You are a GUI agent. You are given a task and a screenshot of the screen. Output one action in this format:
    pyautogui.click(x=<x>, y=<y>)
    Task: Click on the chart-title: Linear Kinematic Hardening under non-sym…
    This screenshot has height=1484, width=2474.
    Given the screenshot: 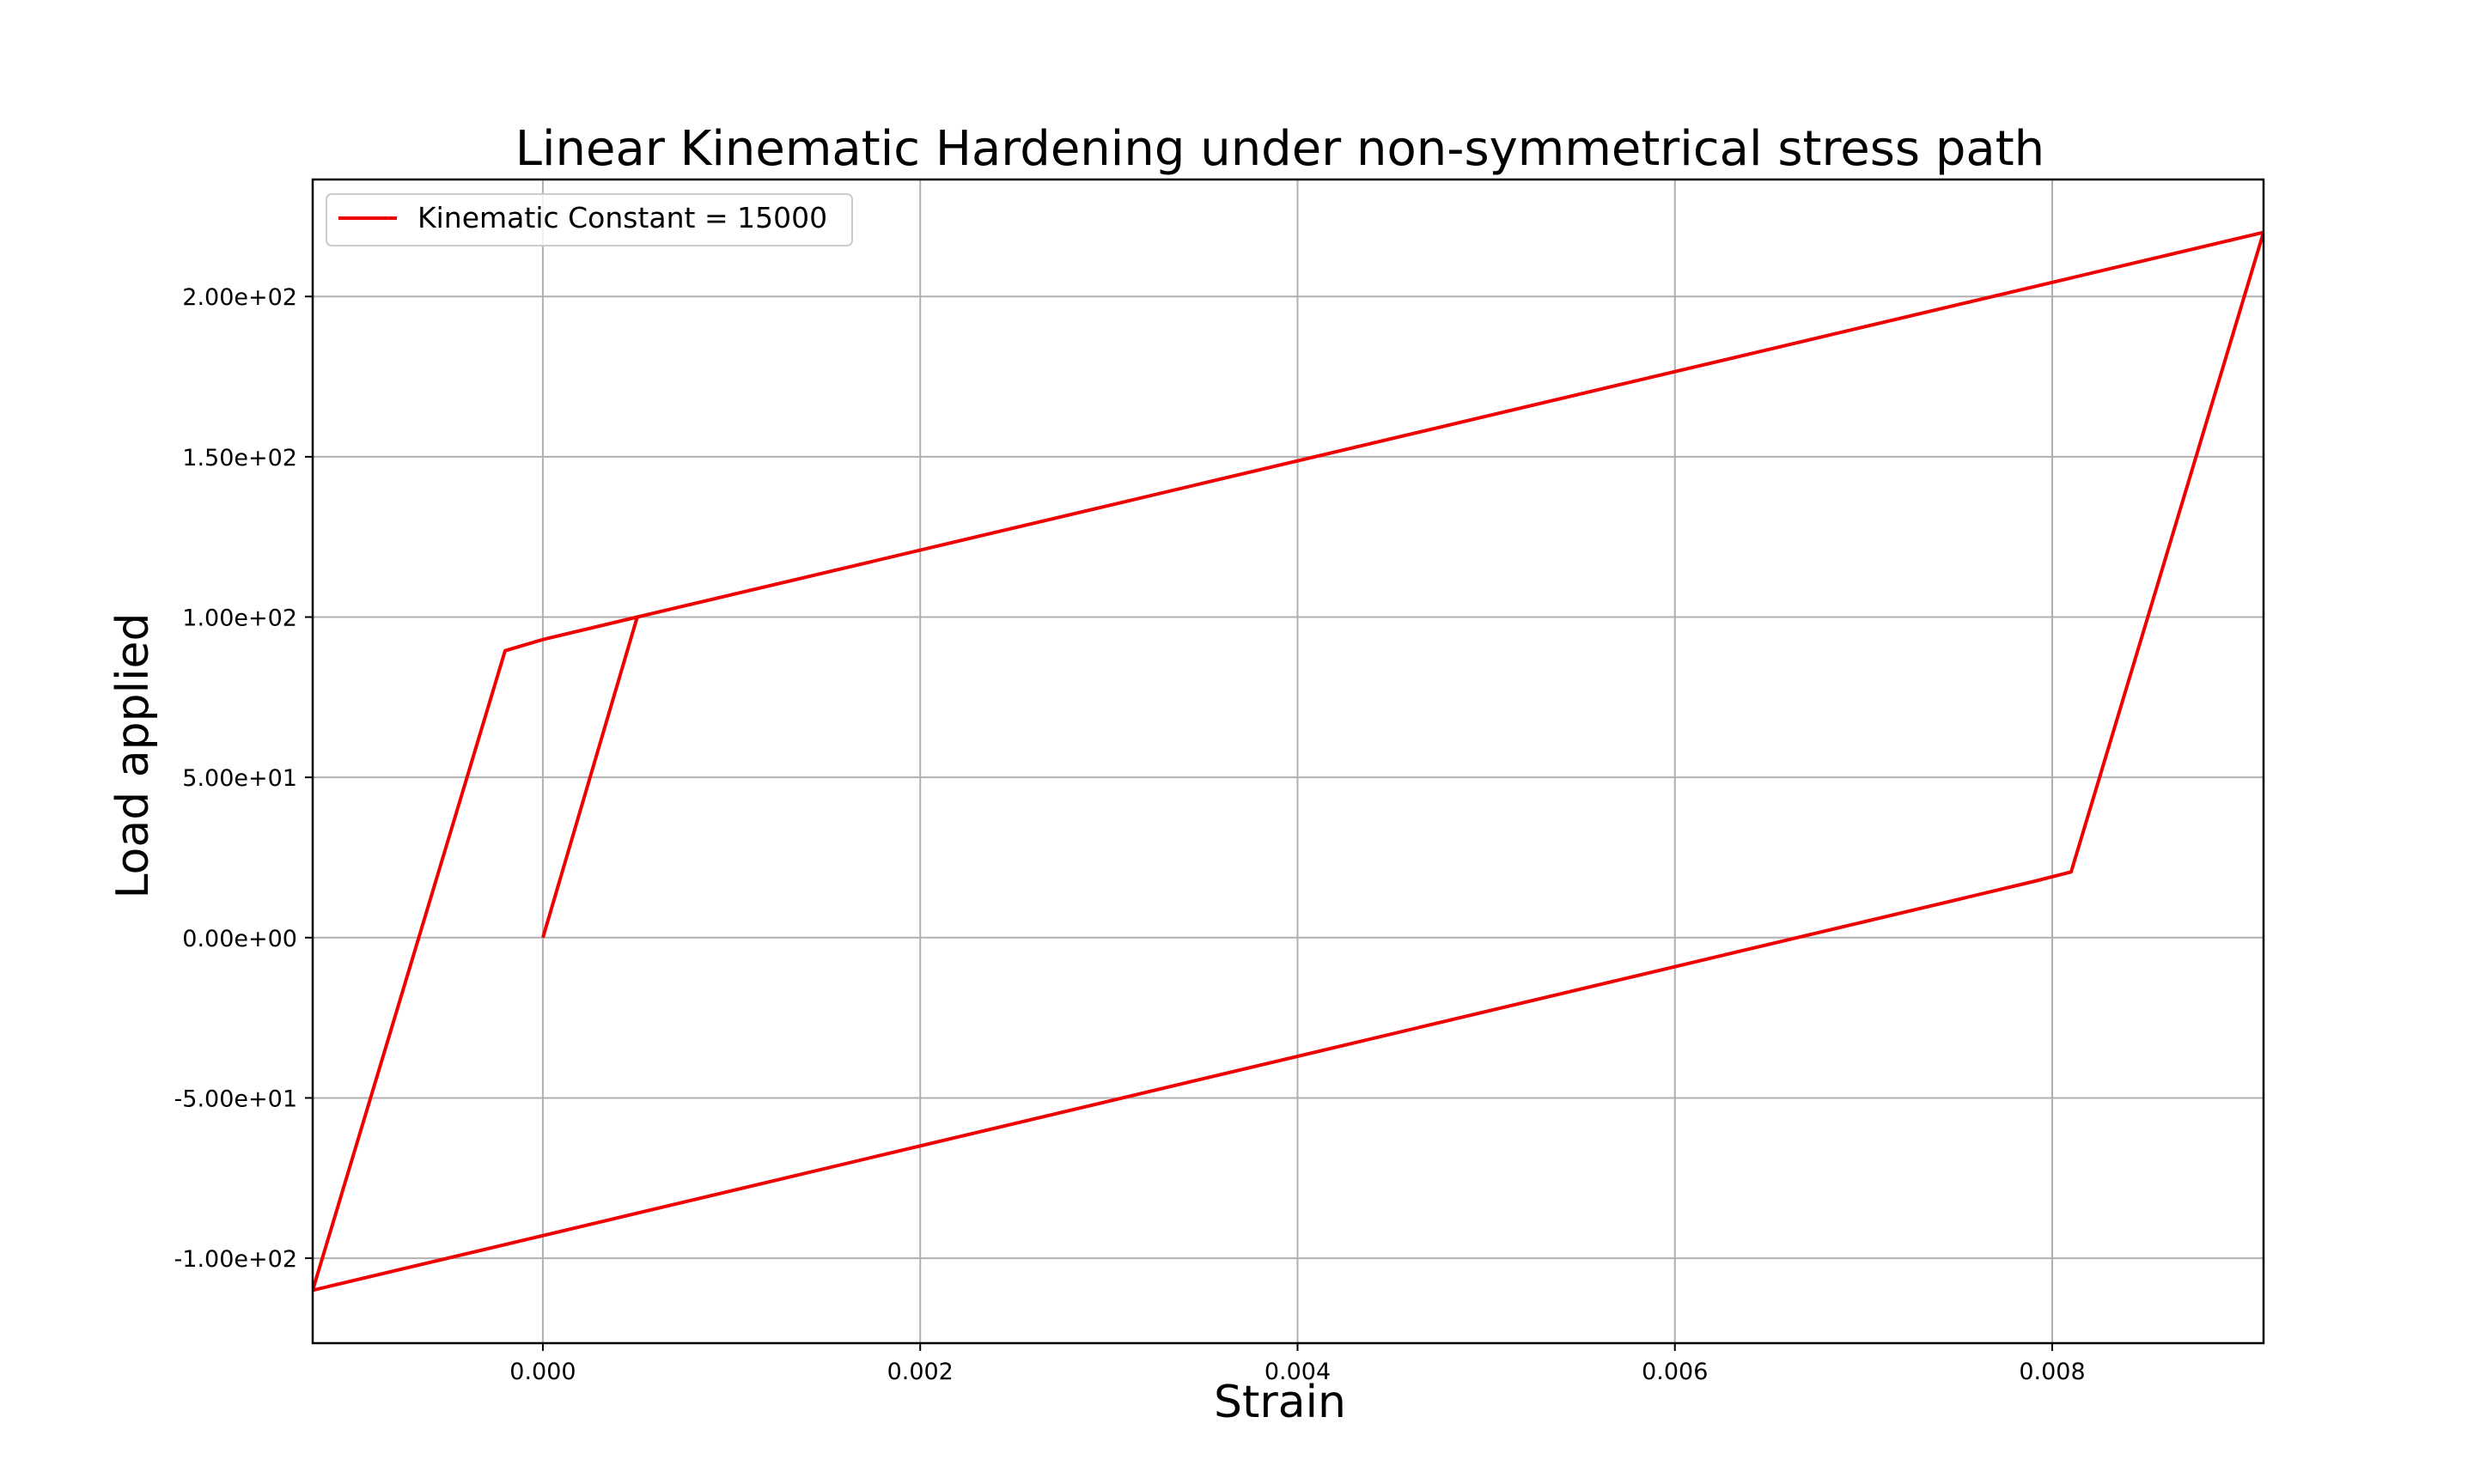 What is the action you would take?
    pyautogui.click(x=1279, y=149)
    